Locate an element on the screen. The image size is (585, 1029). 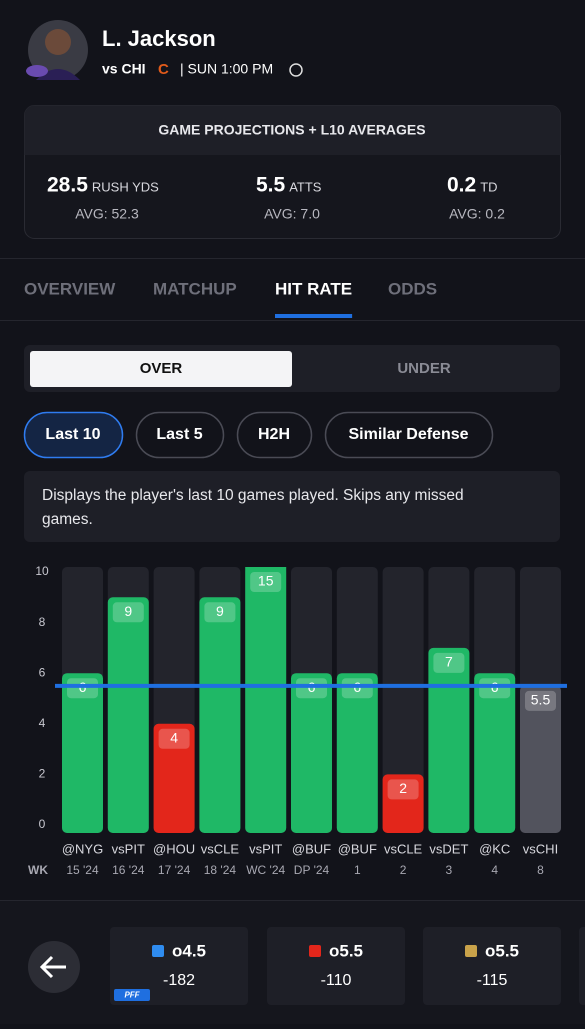
y-tick-label: 0 is located at coordinates (42, 824).